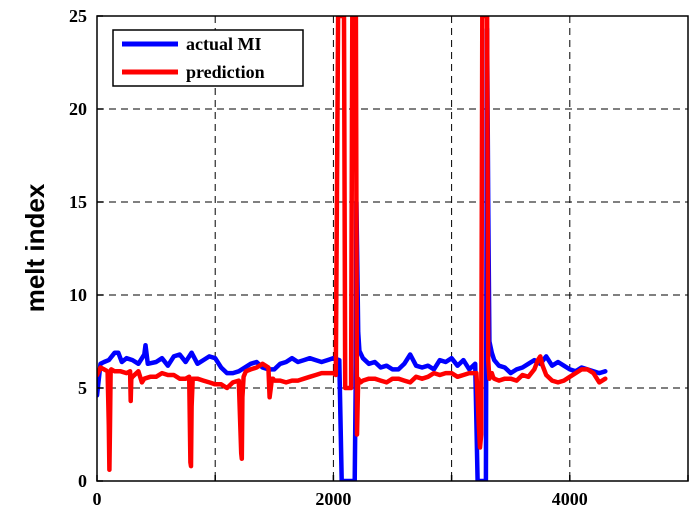 This screenshot has height=512, width=690. I want to click on y-tick-label: 25, so click(78, 16).